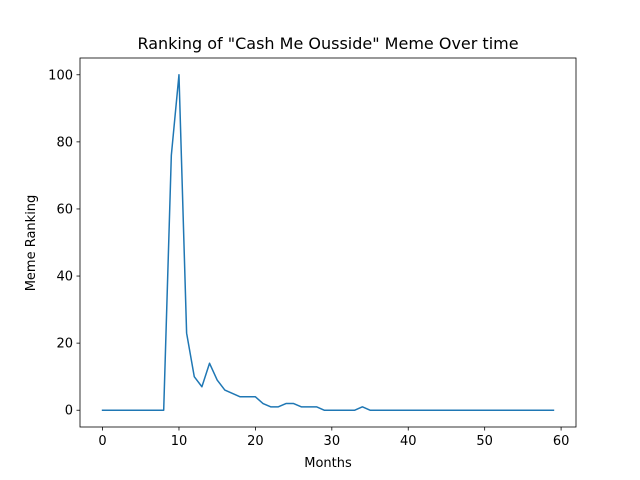  What do you see at coordinates (102, 441) in the screenshot?
I see `x-tick-label: 0` at bounding box center [102, 441].